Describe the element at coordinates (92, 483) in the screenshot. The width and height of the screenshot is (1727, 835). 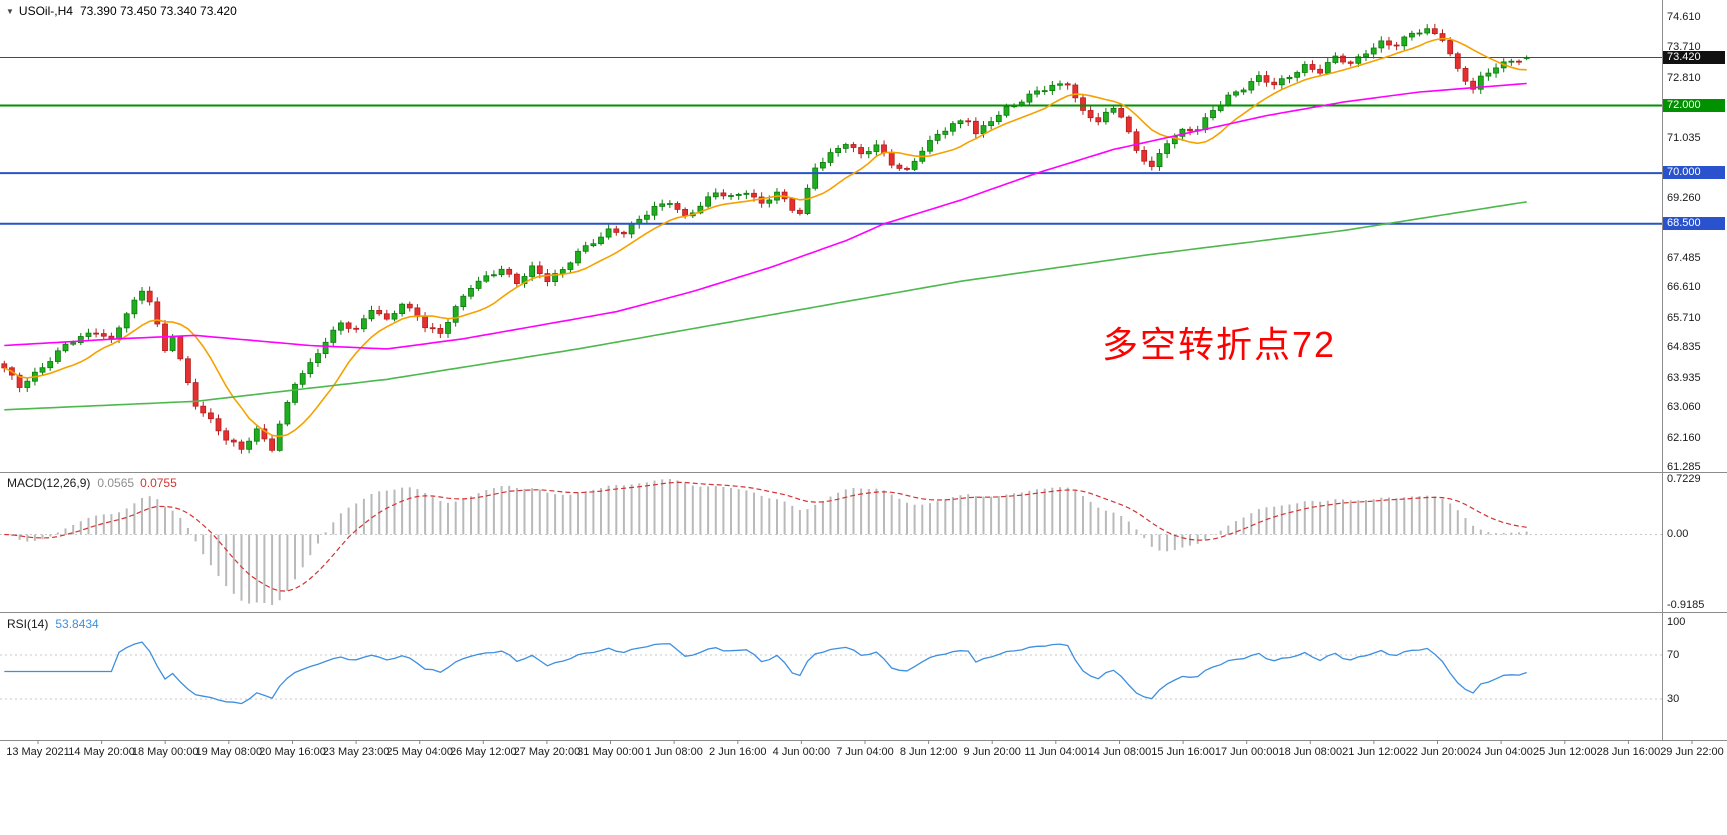
I see `macd-indicator-label: MACD(12,26,9) 0.0565 0.0755` at that location.